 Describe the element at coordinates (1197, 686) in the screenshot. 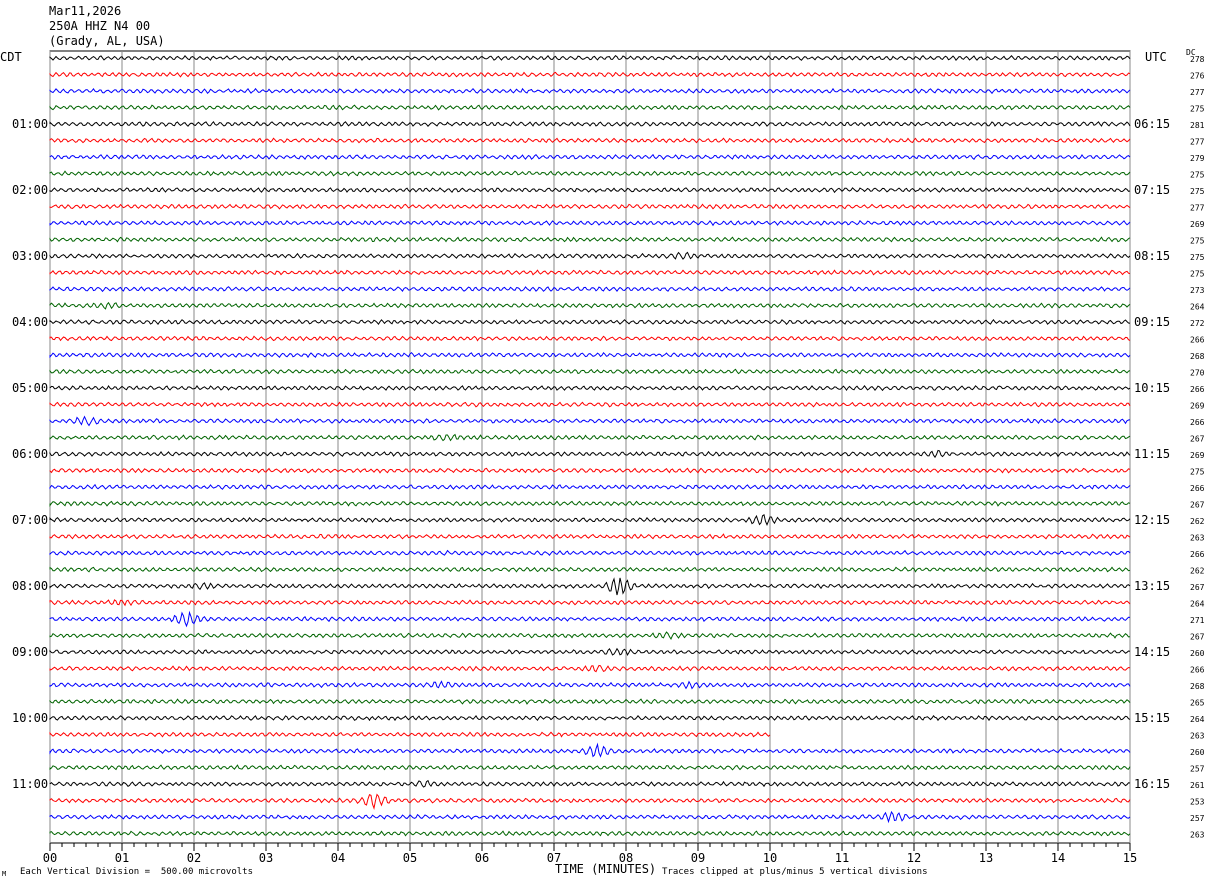

I see `dc-value: 268` at that location.